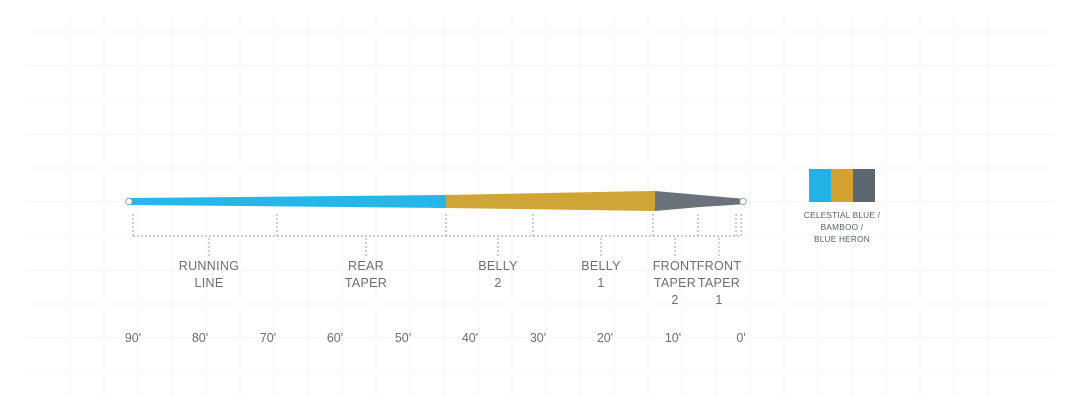  Describe the element at coordinates (335, 338) in the screenshot. I see `distance-tick-label: 60'` at that location.